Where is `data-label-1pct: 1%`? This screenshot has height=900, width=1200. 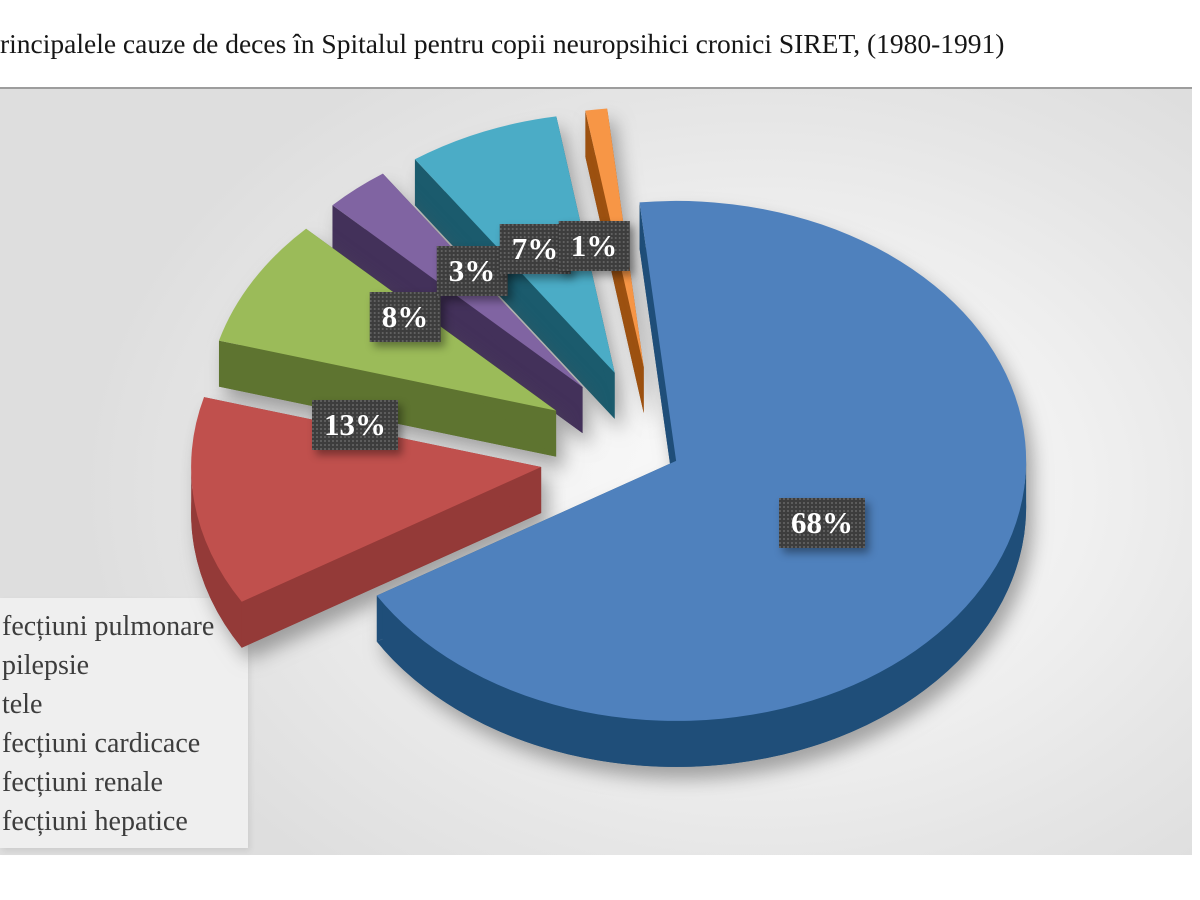
data-label-1pct: 1% is located at coordinates (594, 246).